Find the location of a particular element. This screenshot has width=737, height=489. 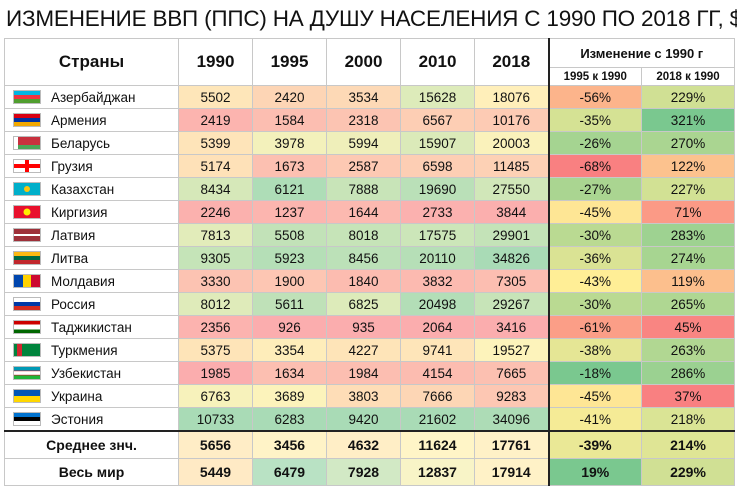

value-cell: 6567 is located at coordinates (437, 120).